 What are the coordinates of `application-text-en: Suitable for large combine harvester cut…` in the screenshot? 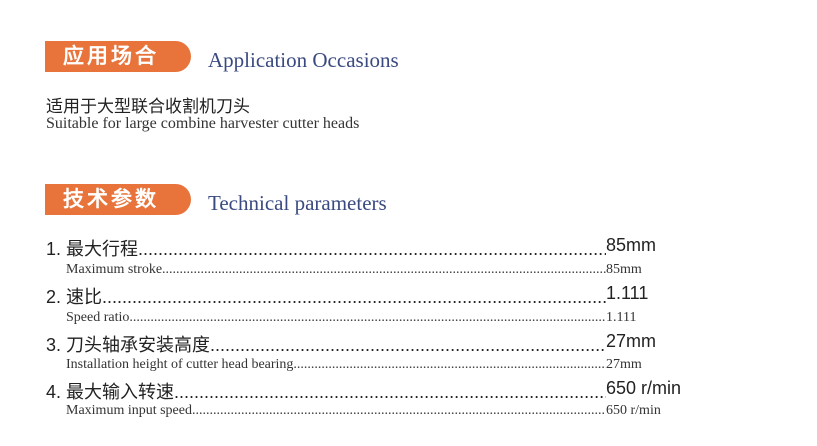 It's located at (203, 123).